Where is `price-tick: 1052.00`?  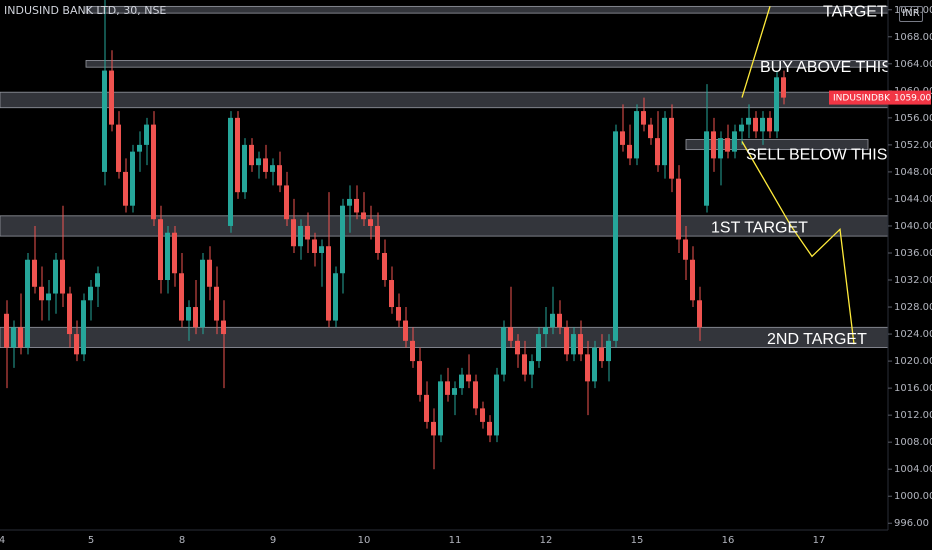
price-tick: 1052.00 is located at coordinates (913, 145).